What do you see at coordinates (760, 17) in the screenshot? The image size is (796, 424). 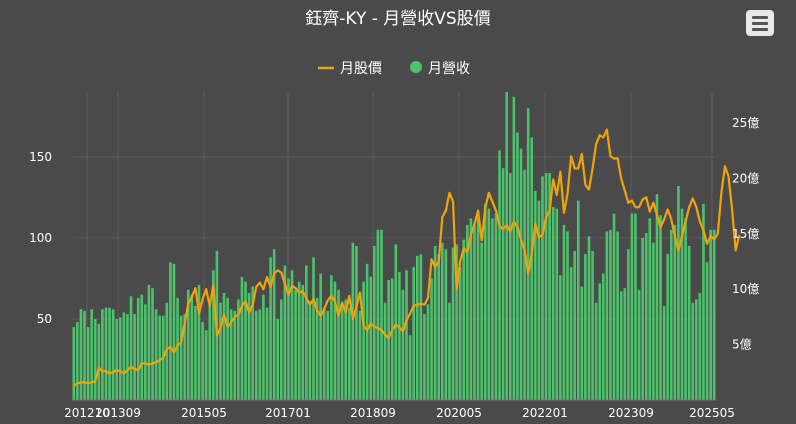 I see `menu-bar-icon` at bounding box center [760, 17].